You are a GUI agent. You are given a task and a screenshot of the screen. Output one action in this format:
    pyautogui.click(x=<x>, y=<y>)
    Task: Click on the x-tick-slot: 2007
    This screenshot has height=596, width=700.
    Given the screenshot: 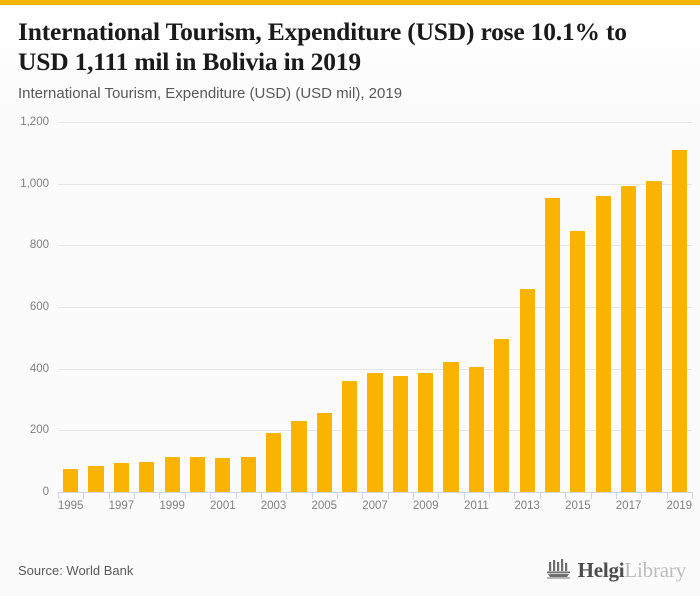 What is the action you would take?
    pyautogui.click(x=375, y=503)
    